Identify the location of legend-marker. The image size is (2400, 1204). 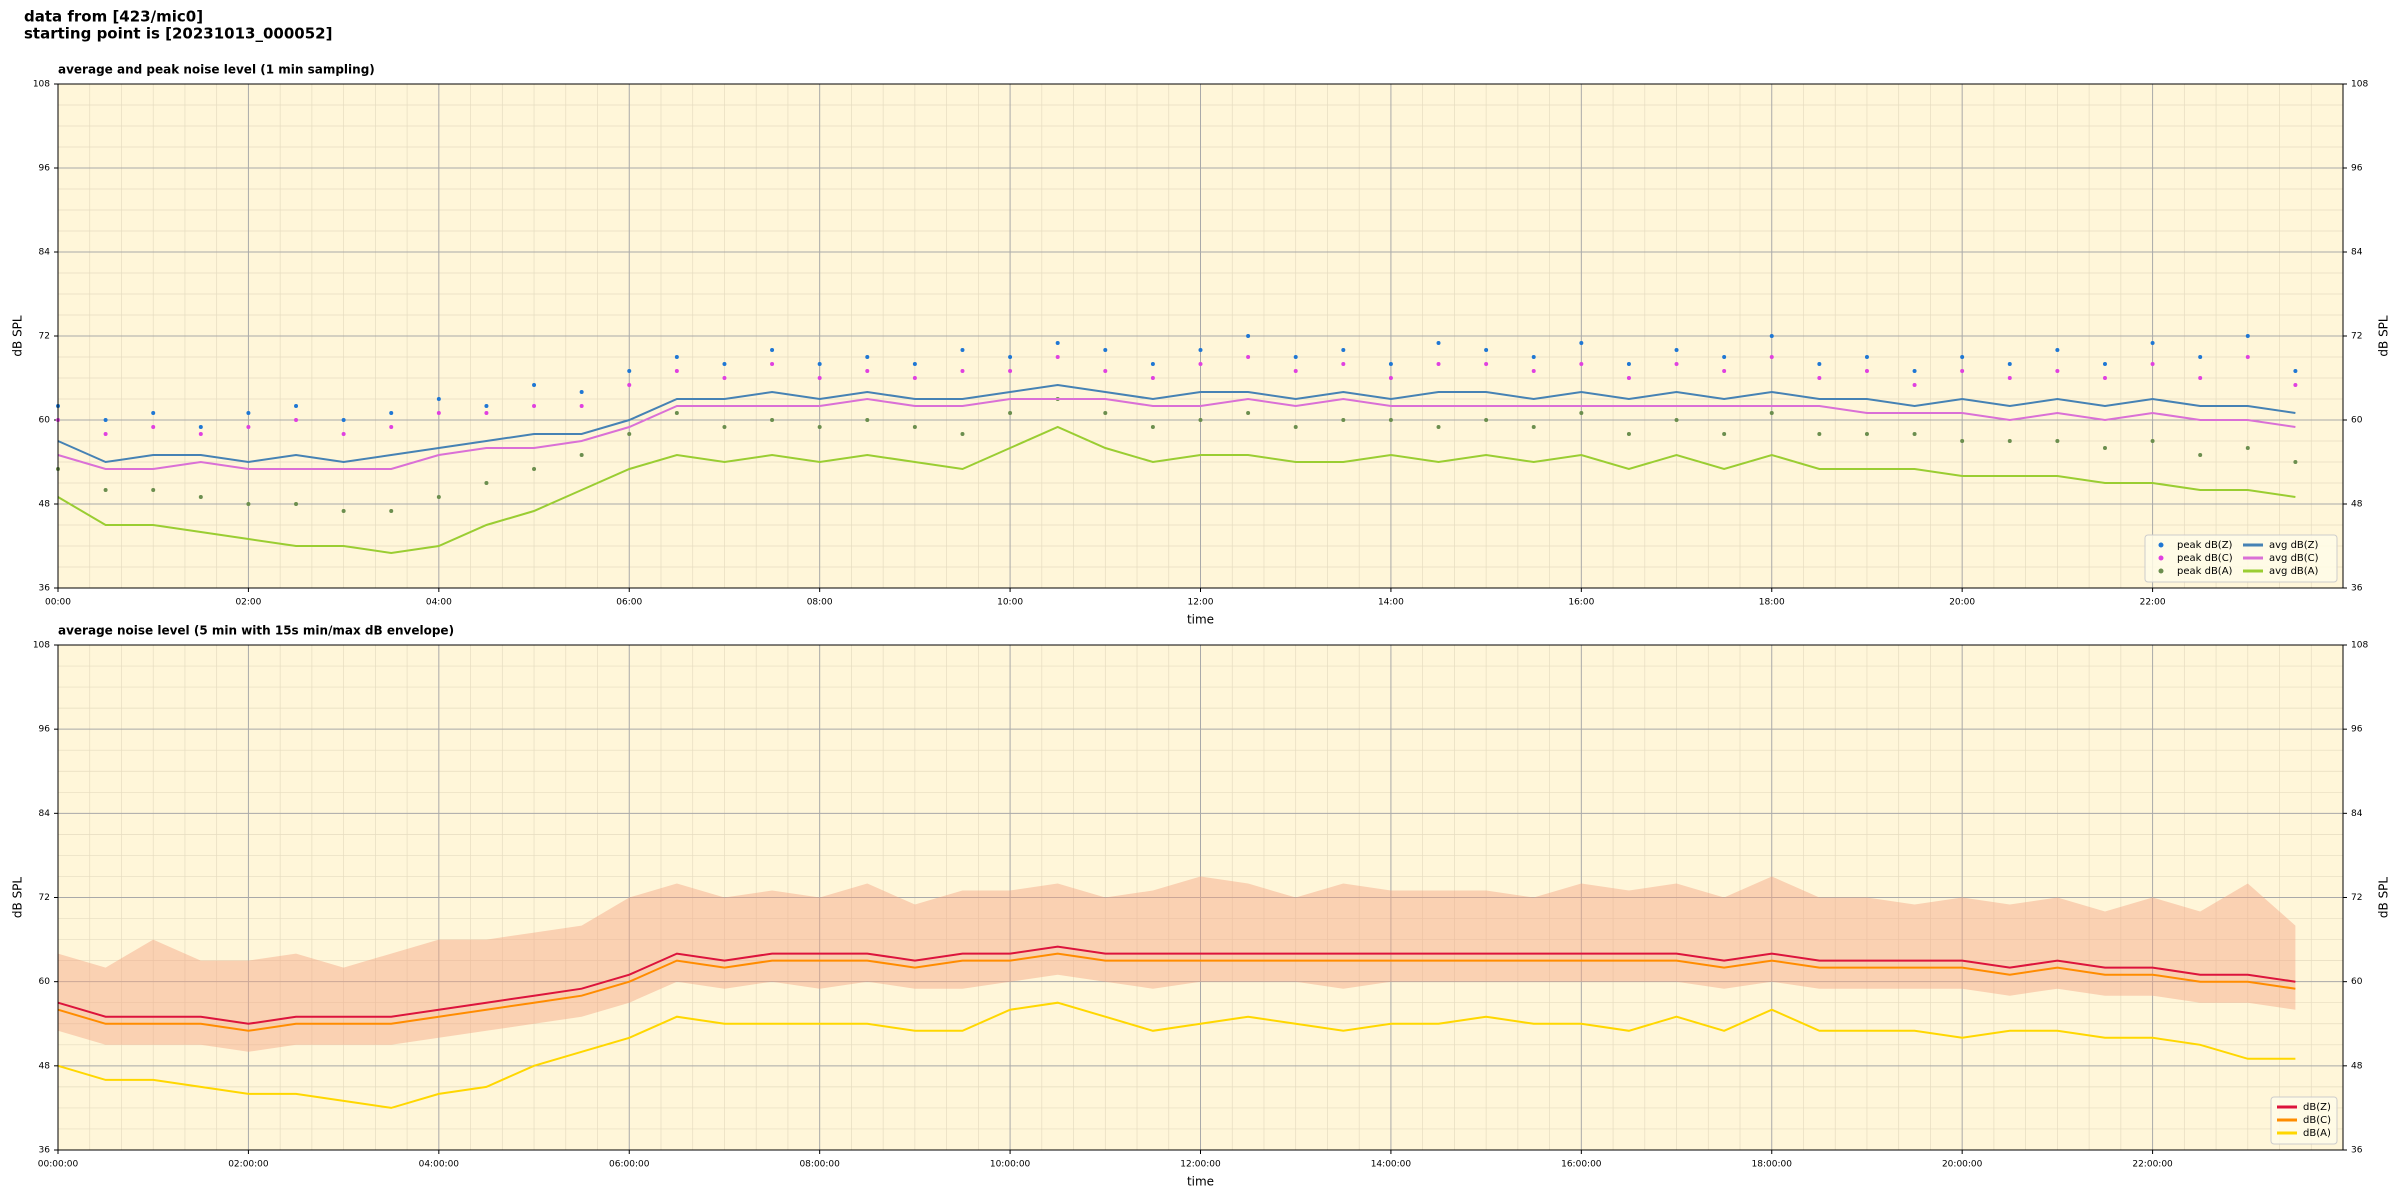
(2161, 545).